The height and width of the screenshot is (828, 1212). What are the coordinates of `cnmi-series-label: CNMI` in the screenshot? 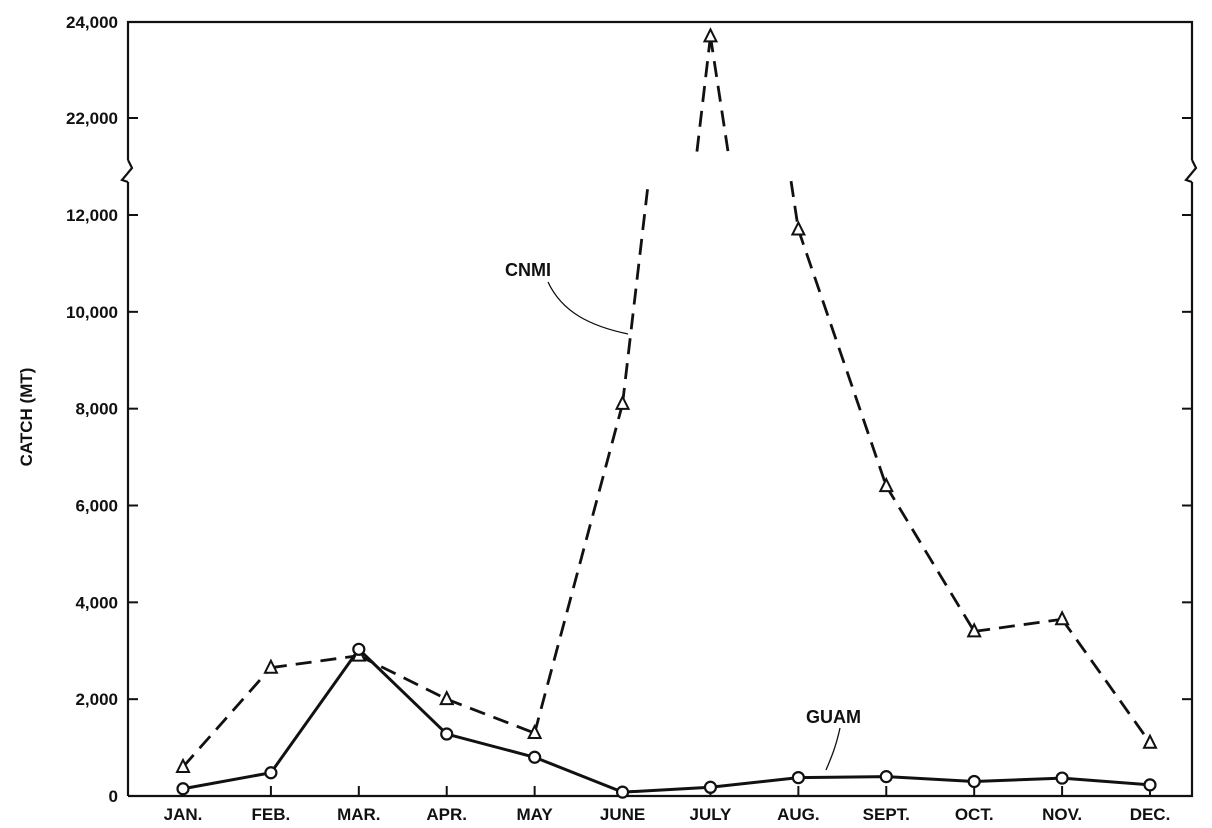 It's located at (528, 270).